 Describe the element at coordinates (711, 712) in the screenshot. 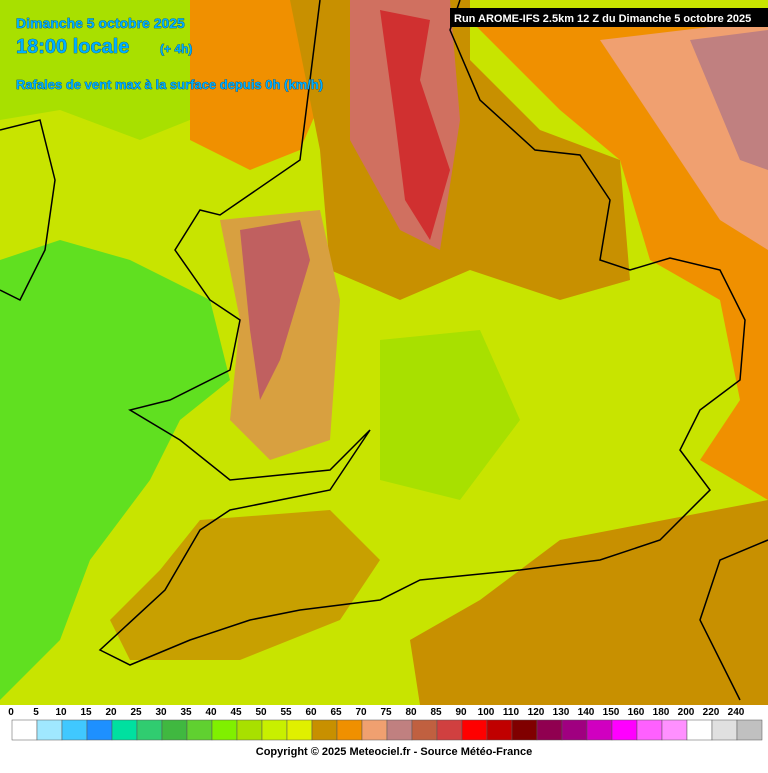

I see `legend-label: 220` at that location.